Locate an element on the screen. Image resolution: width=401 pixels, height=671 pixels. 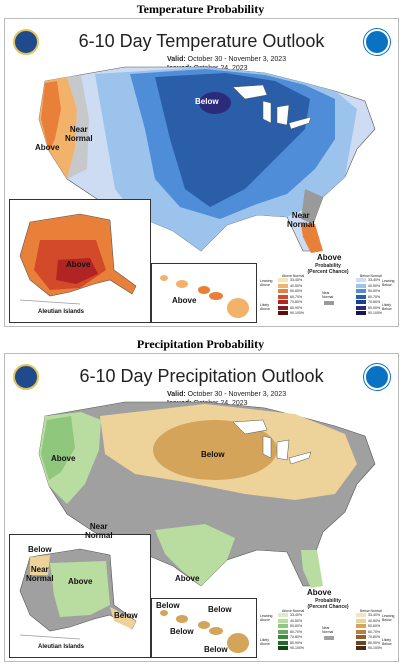
temperature-aleutian-label: Aleutian Islands is located at coordinates (61, 312).